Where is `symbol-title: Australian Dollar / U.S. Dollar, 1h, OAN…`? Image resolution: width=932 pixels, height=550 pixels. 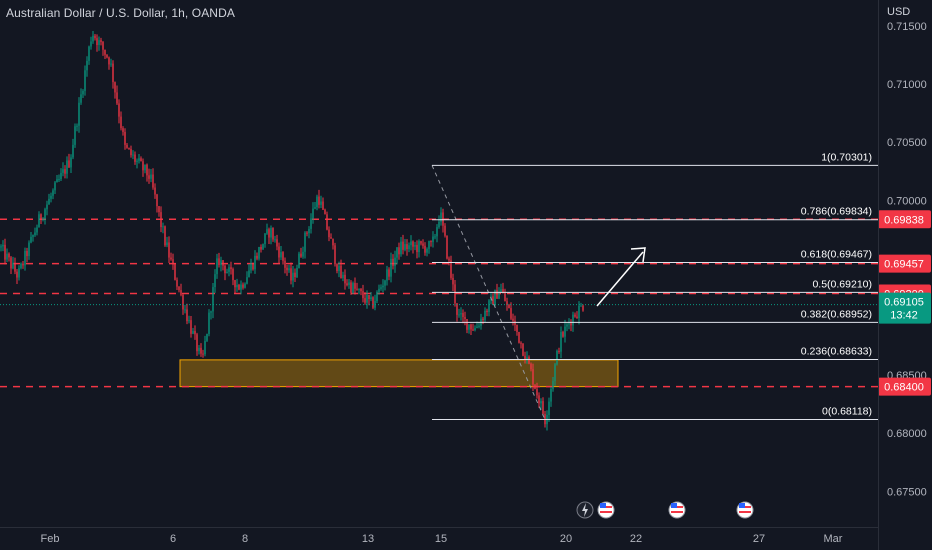 symbol-title: Australian Dollar / U.S. Dollar, 1h, OAN… is located at coordinates (120, 13).